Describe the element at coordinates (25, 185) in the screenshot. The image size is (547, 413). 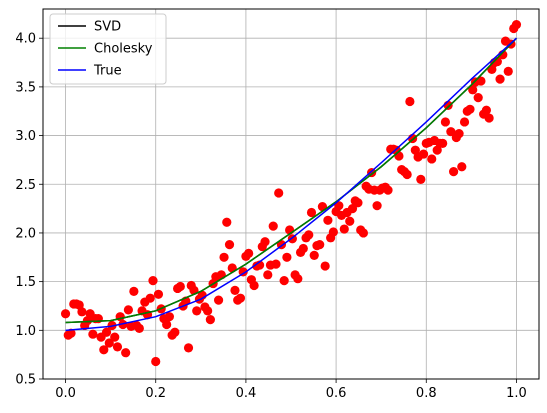
I see `y-tick-label: 2.5` at that location.